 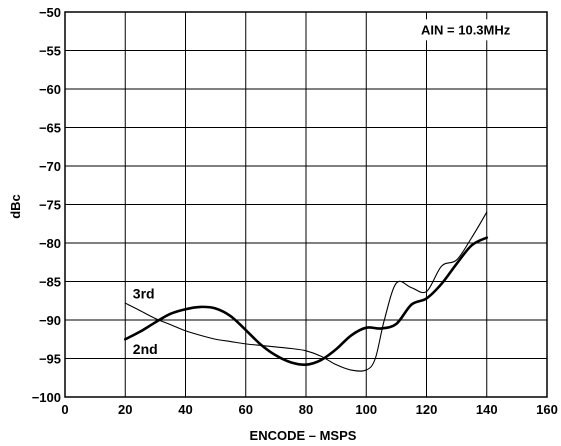 What do you see at coordinates (50, 89) in the screenshot?
I see `y-tick-label: −60` at bounding box center [50, 89].